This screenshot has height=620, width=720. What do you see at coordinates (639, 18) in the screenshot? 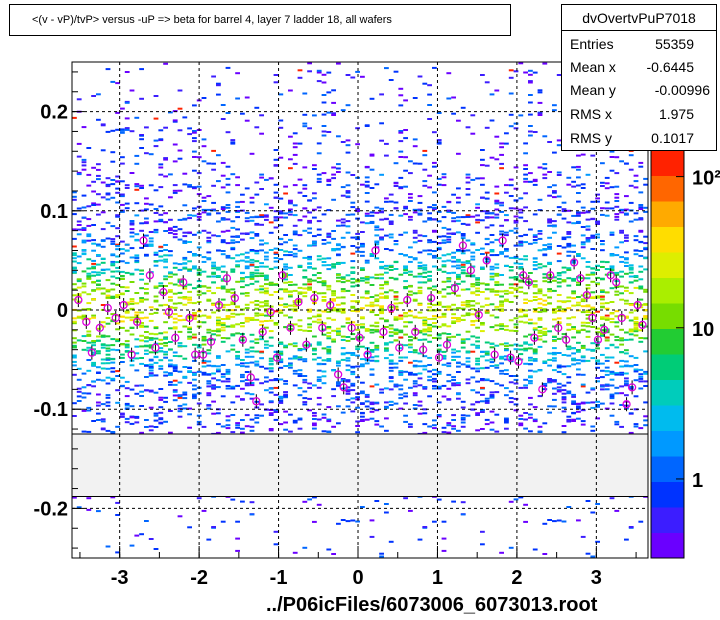
I see `stats-histogram-name: dvOvertvPuP7018` at bounding box center [639, 18].